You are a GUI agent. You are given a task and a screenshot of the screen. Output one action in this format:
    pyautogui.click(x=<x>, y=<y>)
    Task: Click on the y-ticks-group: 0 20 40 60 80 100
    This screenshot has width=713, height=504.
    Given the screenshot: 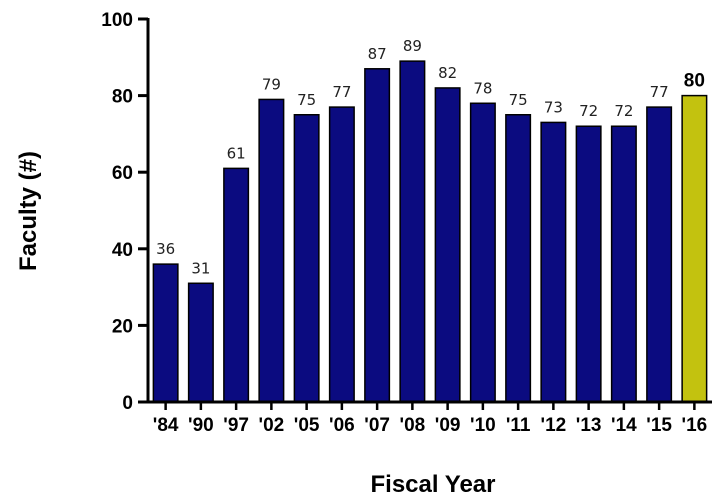 What is the action you would take?
    pyautogui.click(x=124, y=212)
    